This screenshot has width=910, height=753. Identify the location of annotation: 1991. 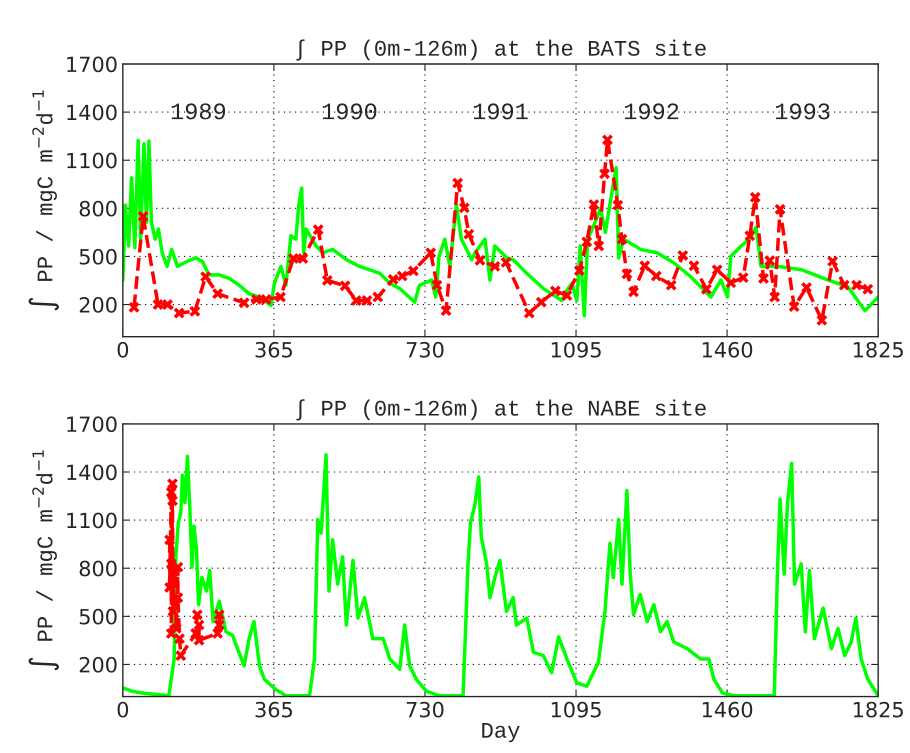
(501, 111).